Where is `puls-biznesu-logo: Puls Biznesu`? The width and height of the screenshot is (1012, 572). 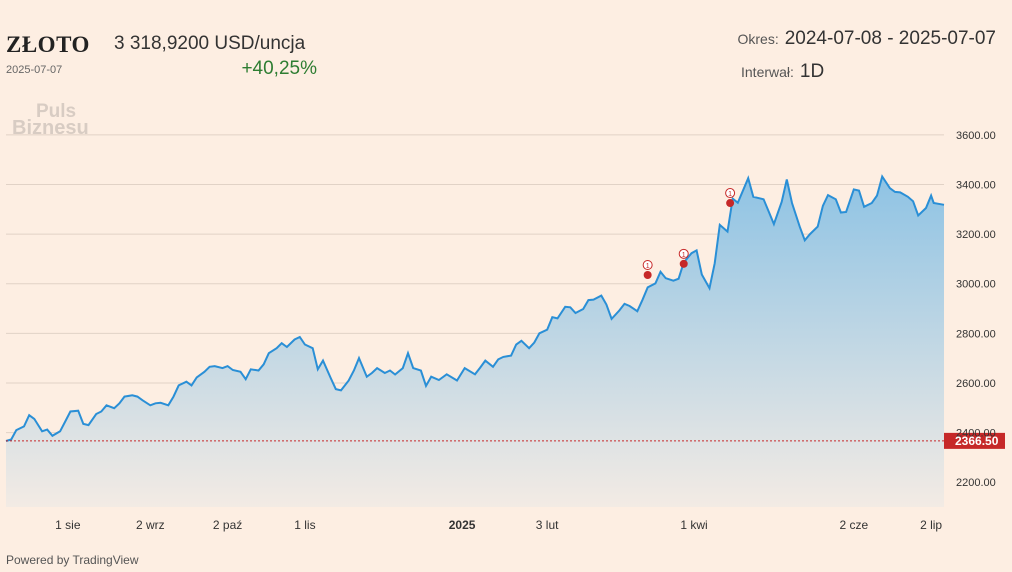 puls-biznesu-logo: Puls Biznesu is located at coordinates (50, 120).